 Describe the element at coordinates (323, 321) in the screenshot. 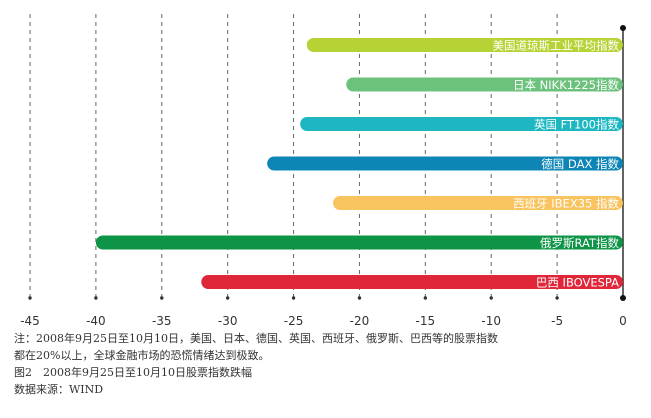

I see `x-tick-labels: -45 -40 -35 -30 -25 -20 -15 -10 -5 0` at that location.